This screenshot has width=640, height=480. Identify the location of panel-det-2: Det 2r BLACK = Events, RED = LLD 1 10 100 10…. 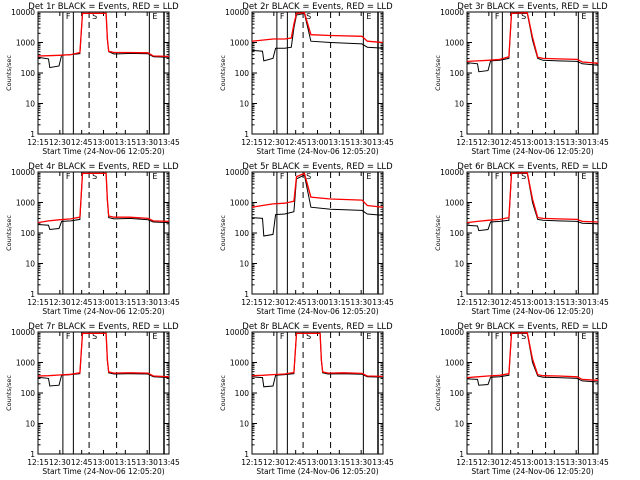
(306, 79).